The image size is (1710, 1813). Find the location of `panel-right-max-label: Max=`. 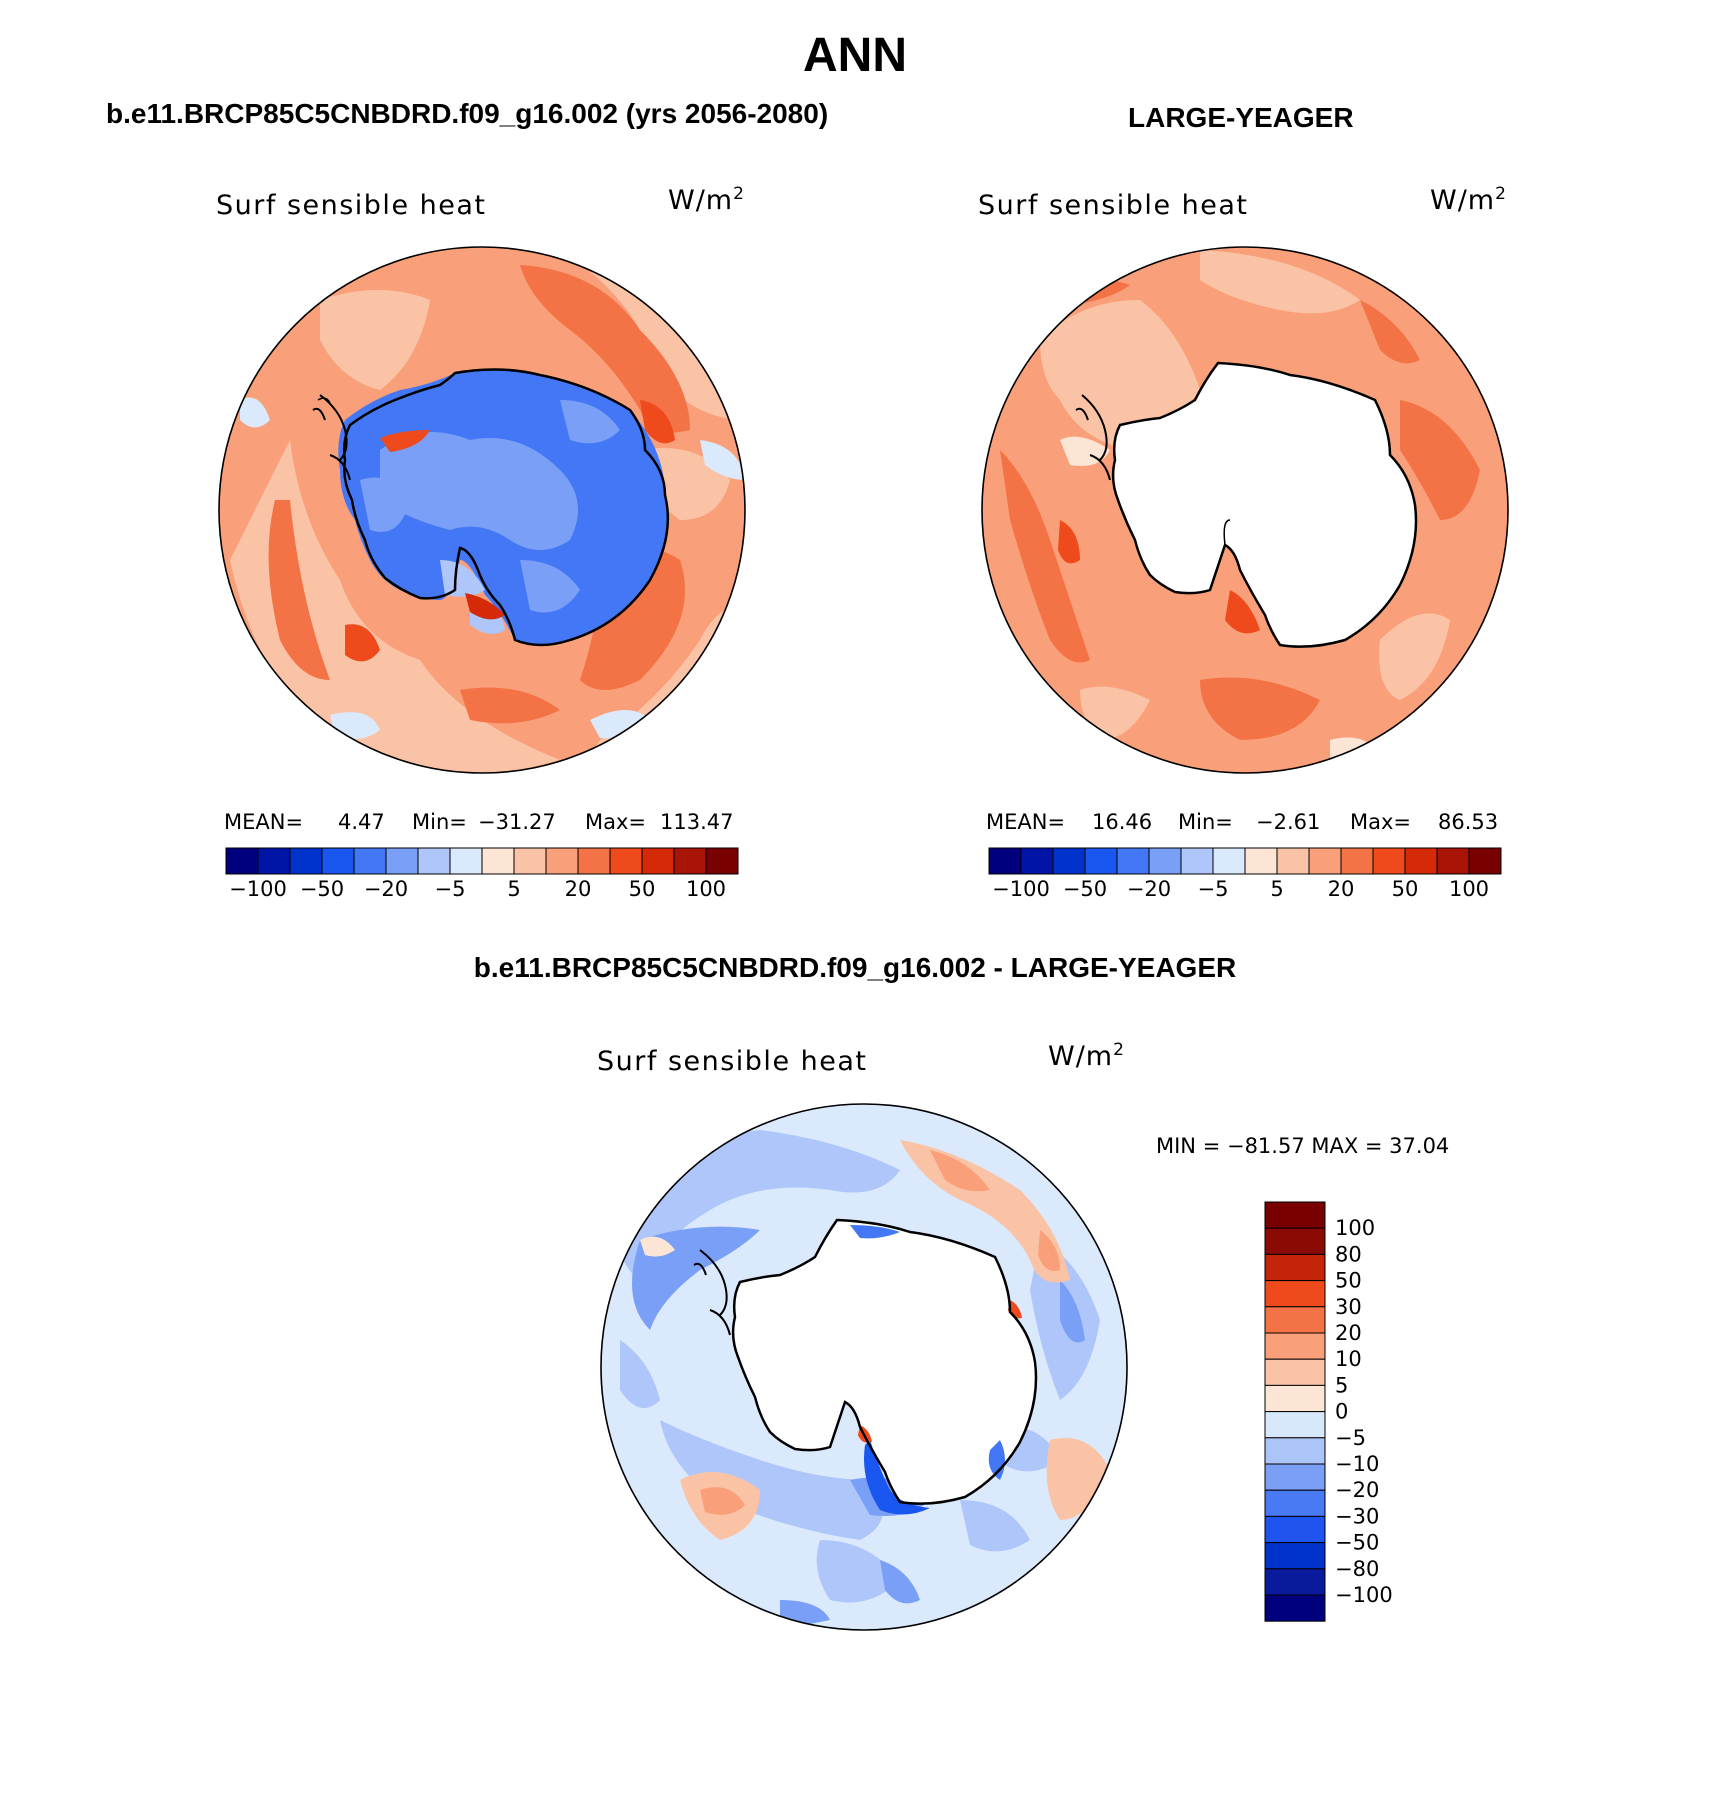

panel-right-max-label: Max= is located at coordinates (1381, 822).